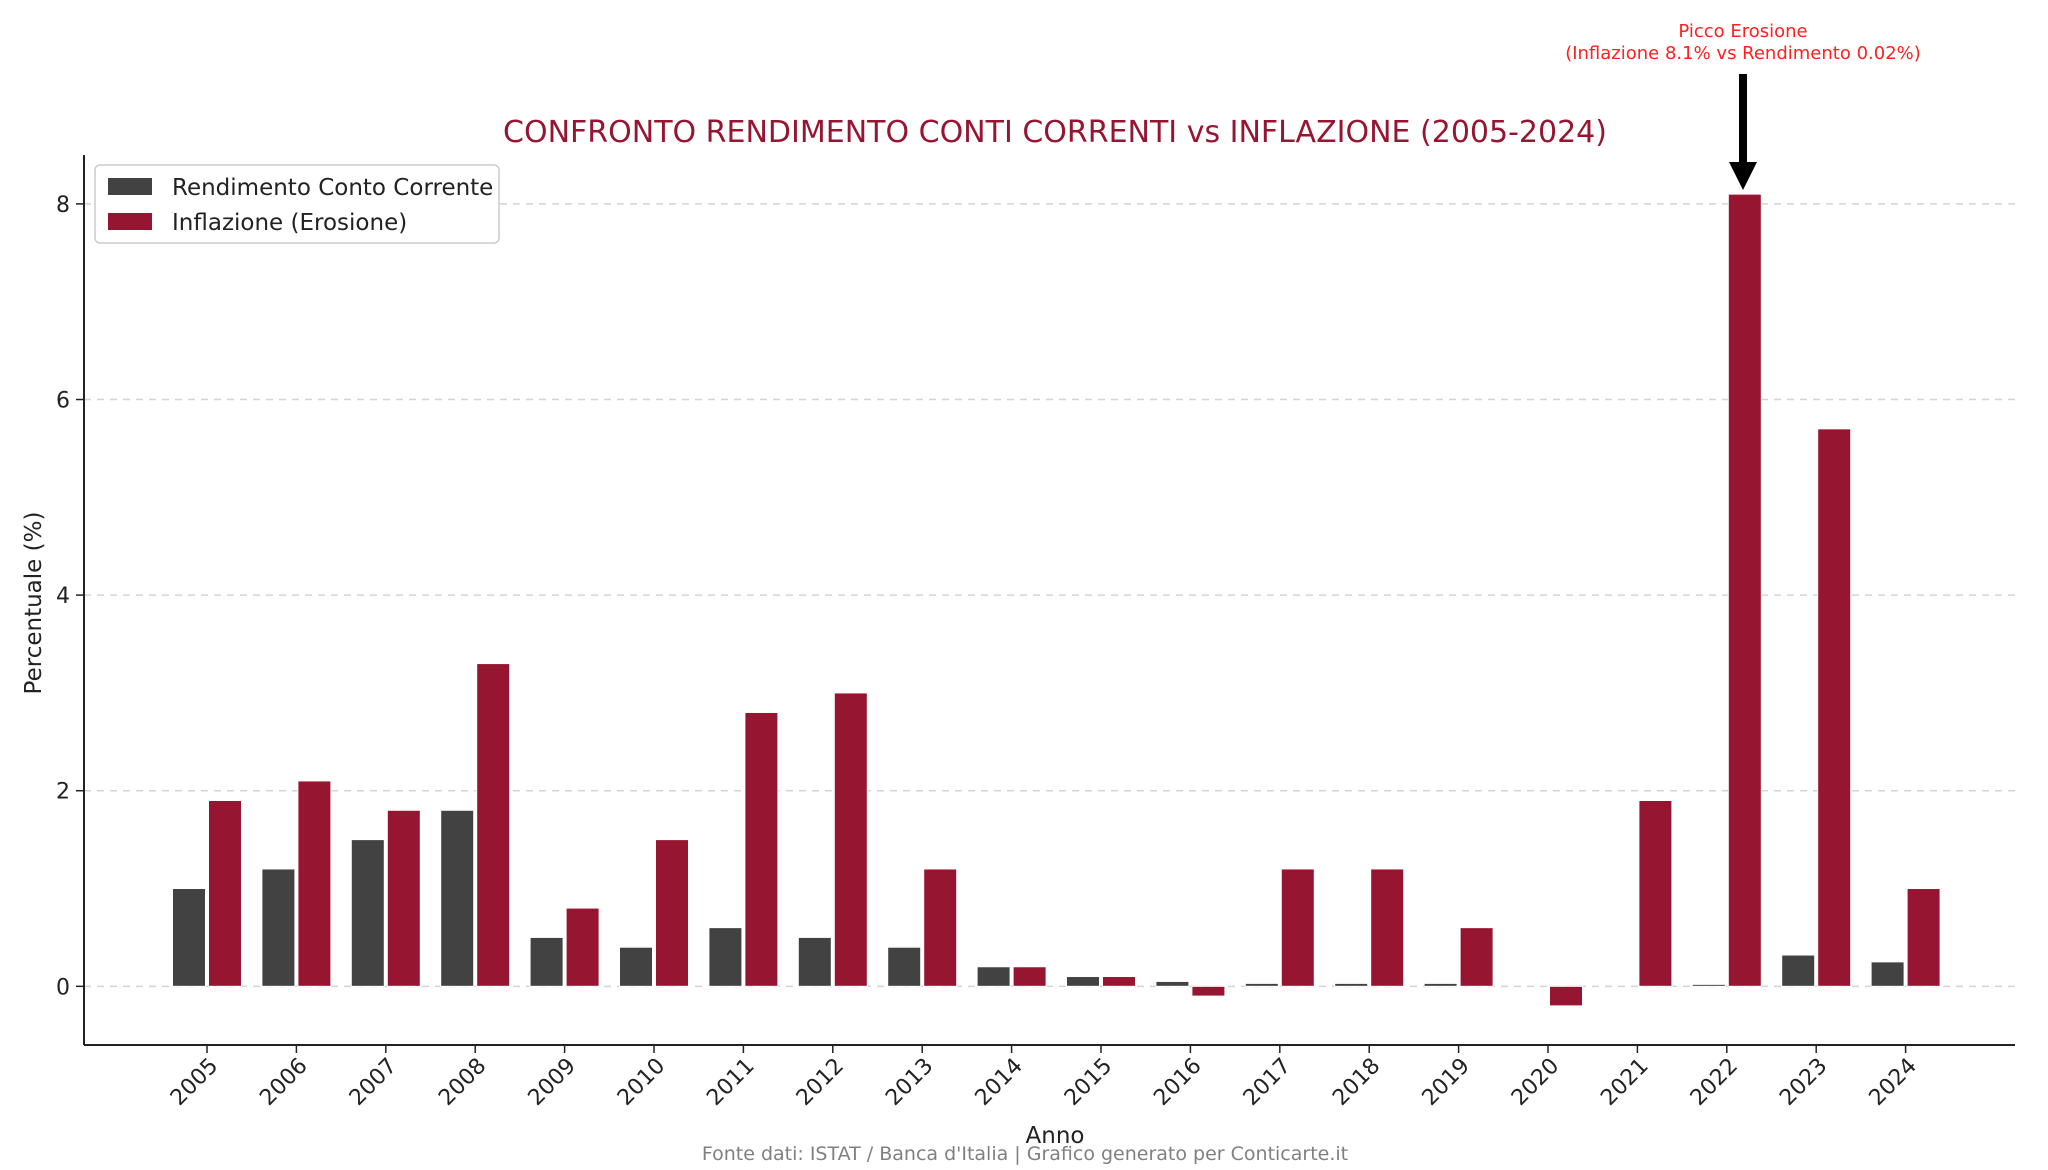 This screenshot has width=2048, height=1170. What do you see at coordinates (314, 883) in the screenshot?
I see `bar-inflazione-2006` at bounding box center [314, 883].